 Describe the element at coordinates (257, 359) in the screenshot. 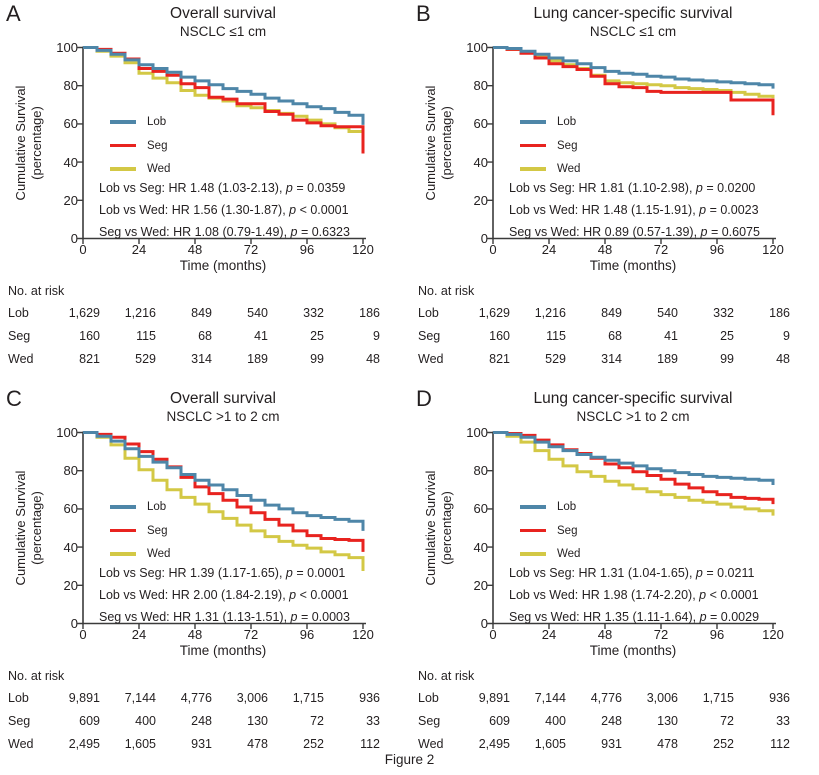

I see `risk-value: 189` at that location.